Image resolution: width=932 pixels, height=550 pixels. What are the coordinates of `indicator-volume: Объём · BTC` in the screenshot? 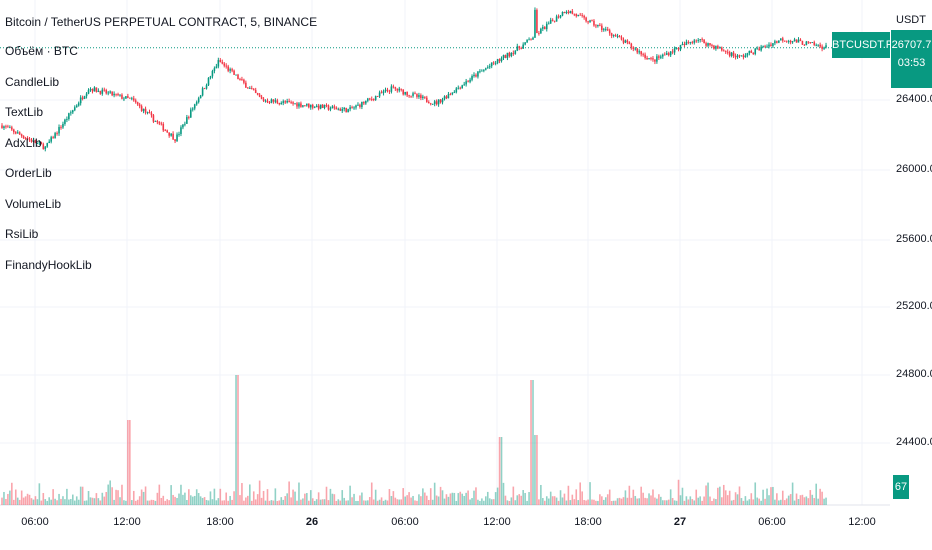 It's located at (41, 51).